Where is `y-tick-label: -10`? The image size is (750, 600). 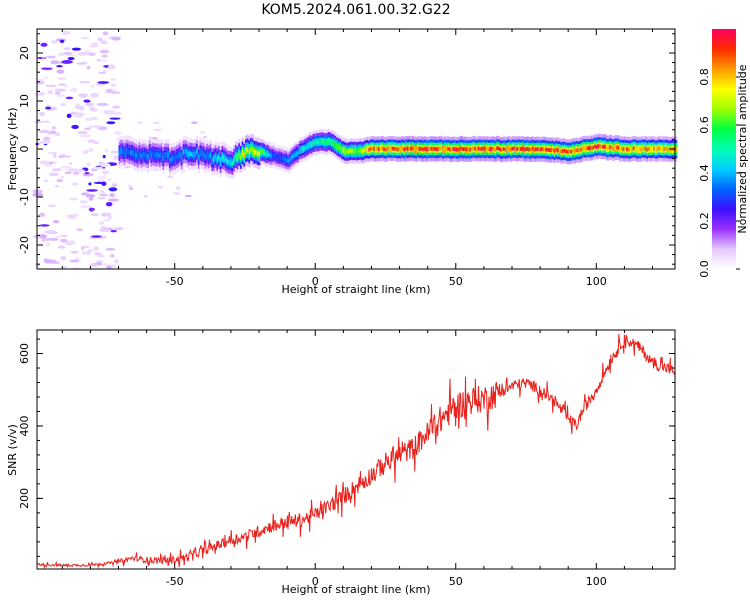 y-tick-label: -10 is located at coordinates (24, 197).